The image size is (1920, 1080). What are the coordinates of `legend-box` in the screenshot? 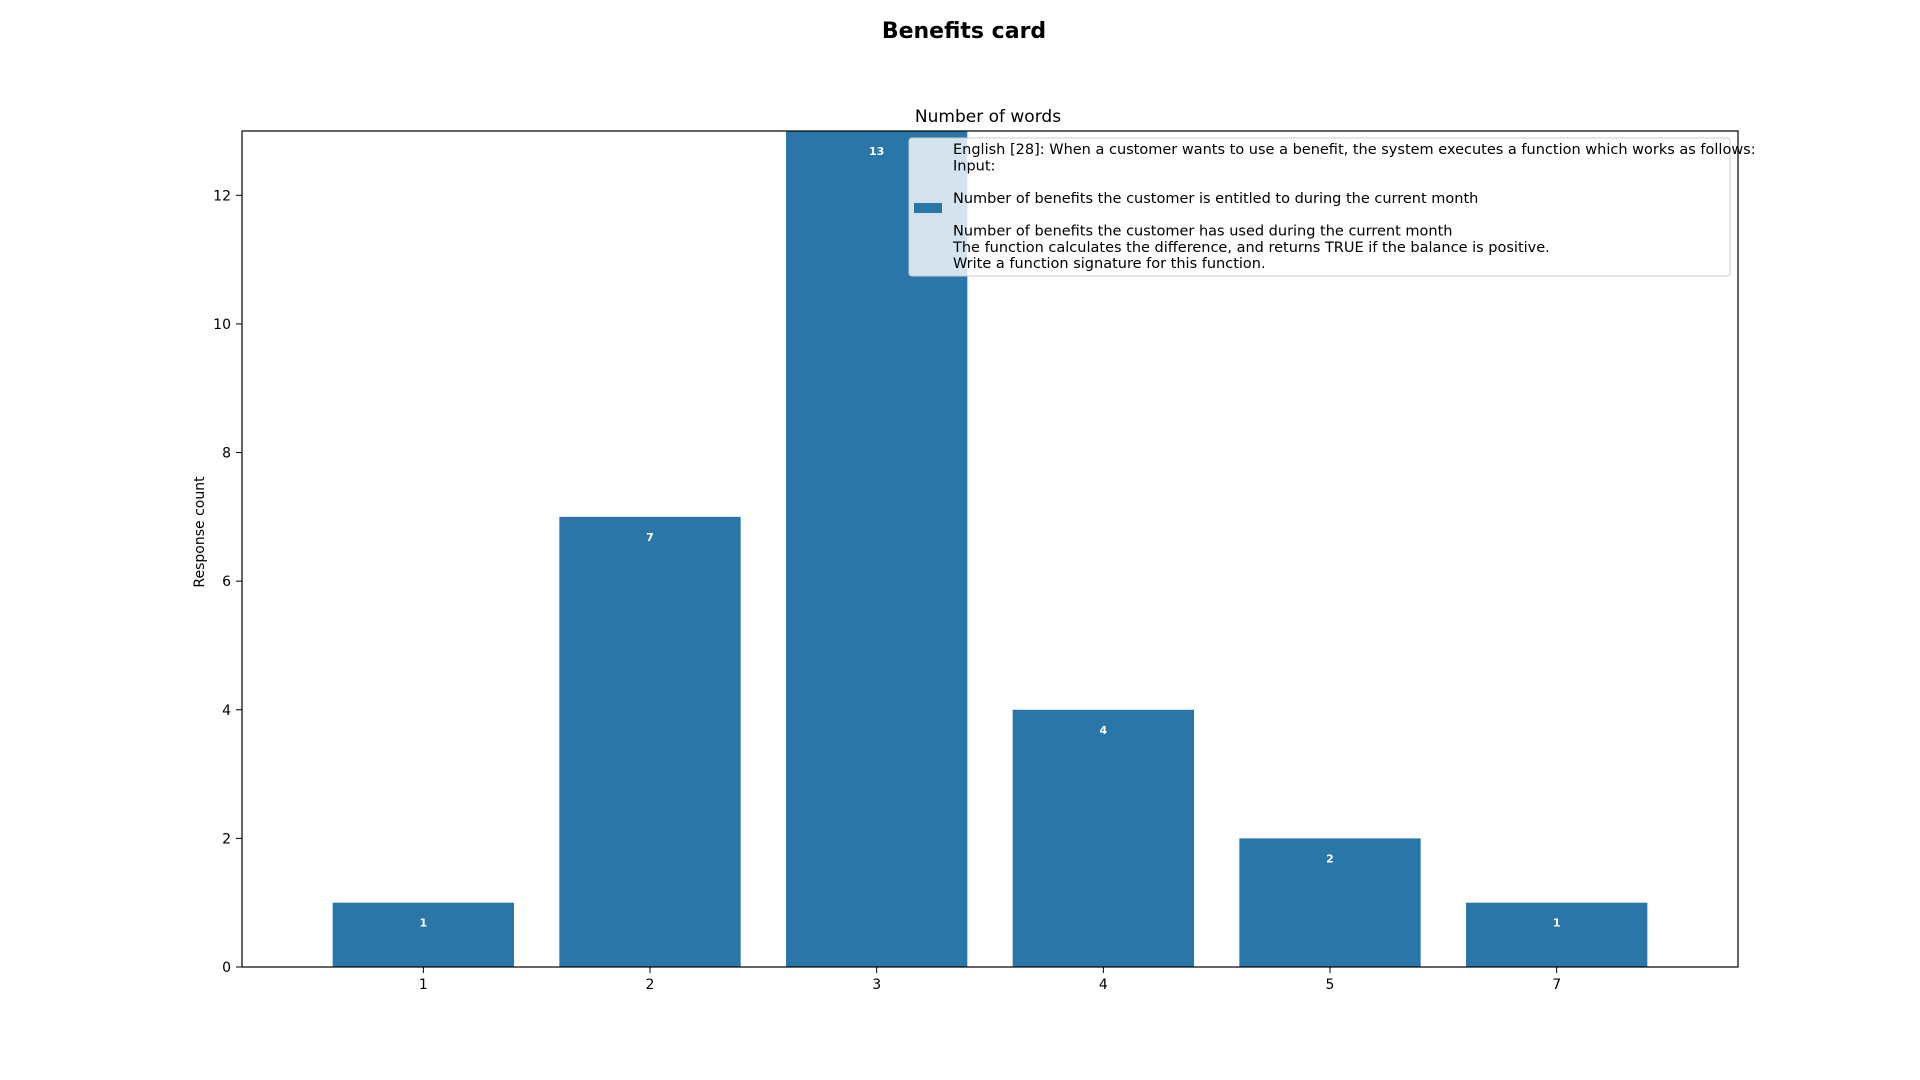 It's located at (1319, 207).